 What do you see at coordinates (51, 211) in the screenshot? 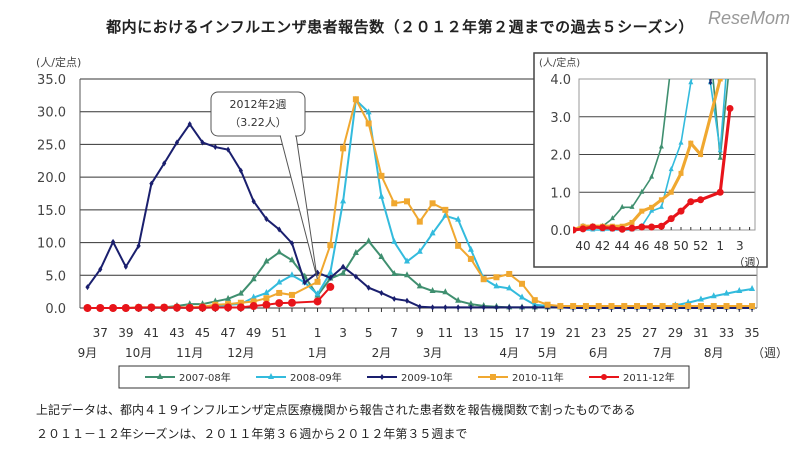
I see `y-tick-label: 15.0` at bounding box center [51, 211].